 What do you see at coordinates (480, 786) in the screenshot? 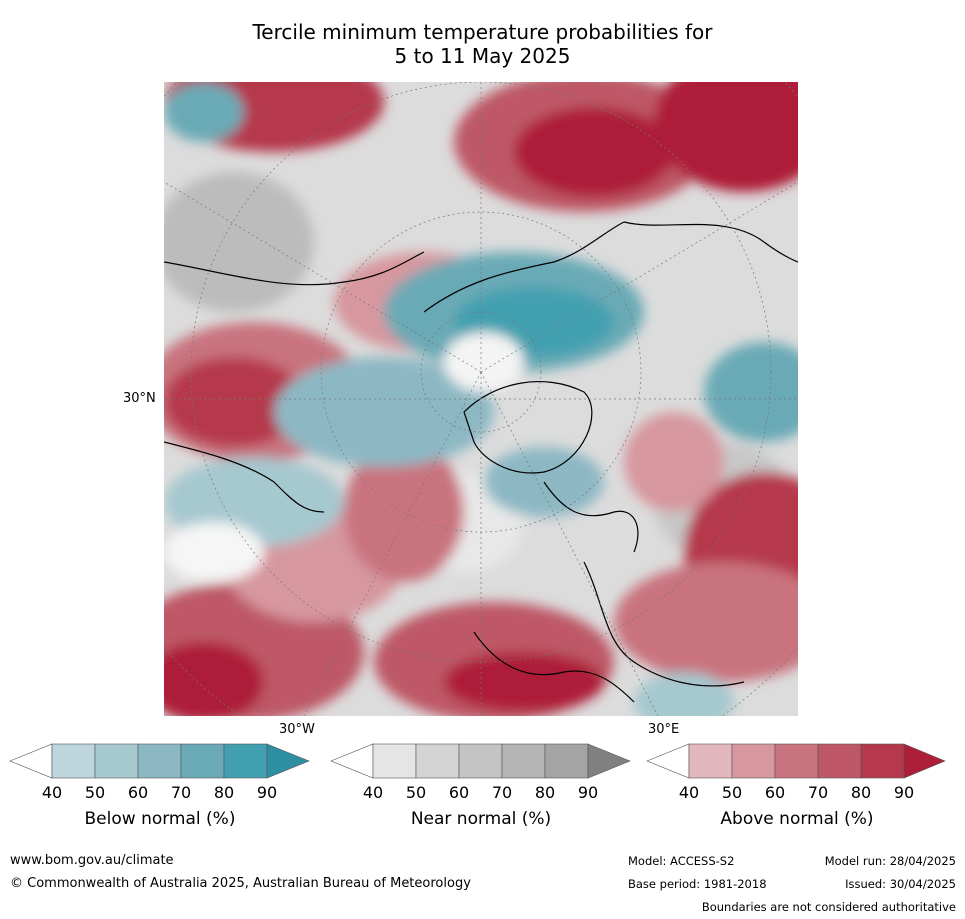
I see `legend-near-normal: 40 50 60 70 80 90 Near normal (%)` at bounding box center [480, 786].